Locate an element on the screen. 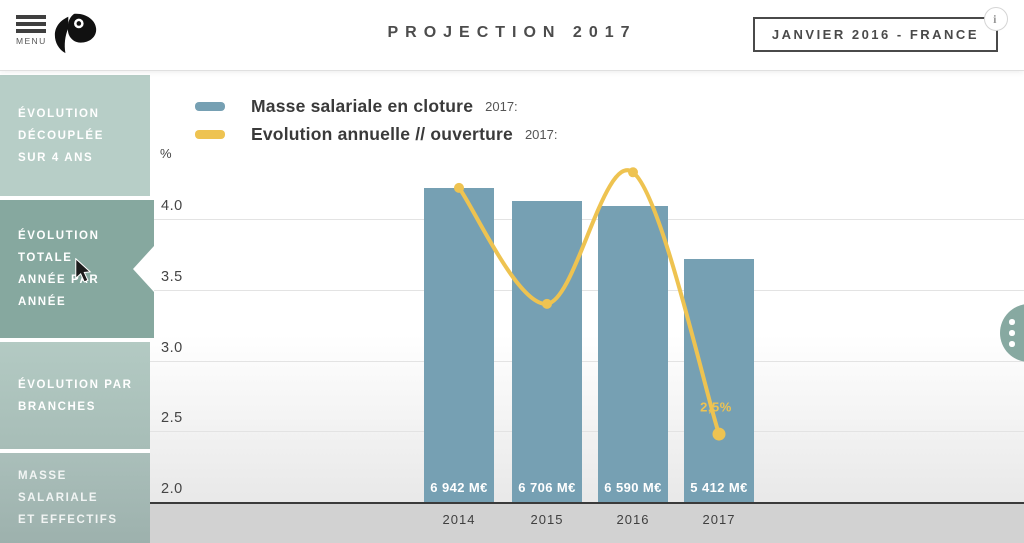 The width and height of the screenshot is (1024, 543). x-tick-label: 2015 is located at coordinates (547, 519).